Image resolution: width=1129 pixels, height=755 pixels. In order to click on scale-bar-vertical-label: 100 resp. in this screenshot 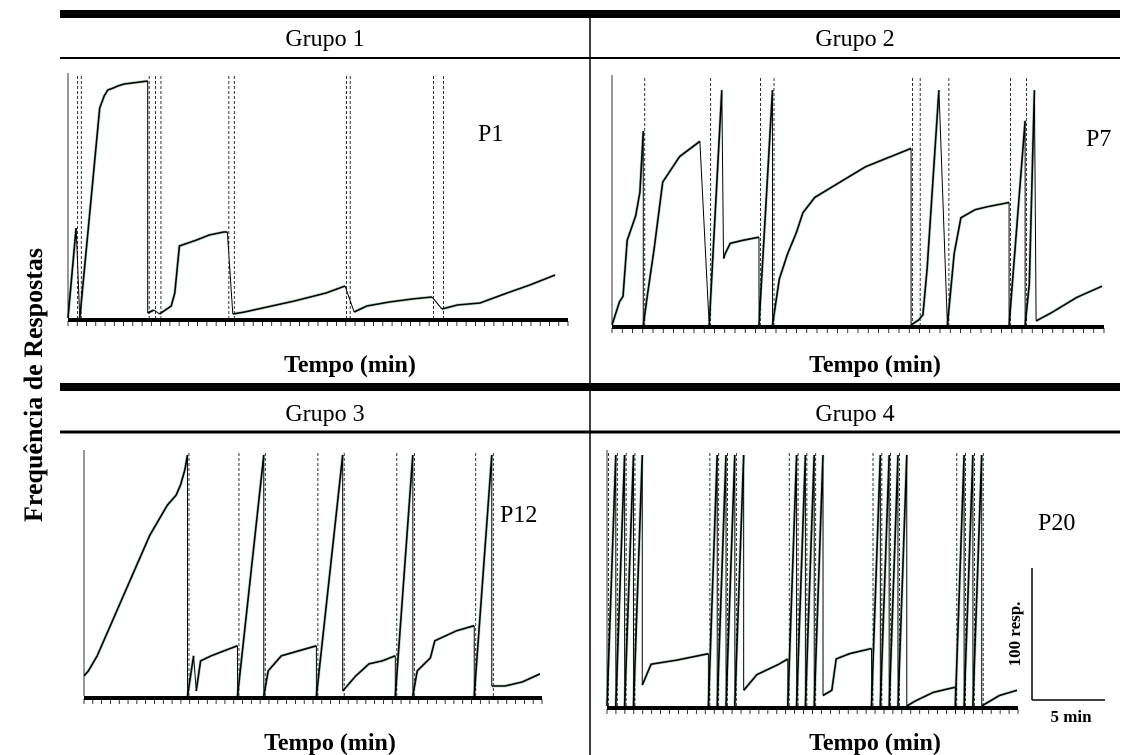, I will do `click(1014, 634)`.